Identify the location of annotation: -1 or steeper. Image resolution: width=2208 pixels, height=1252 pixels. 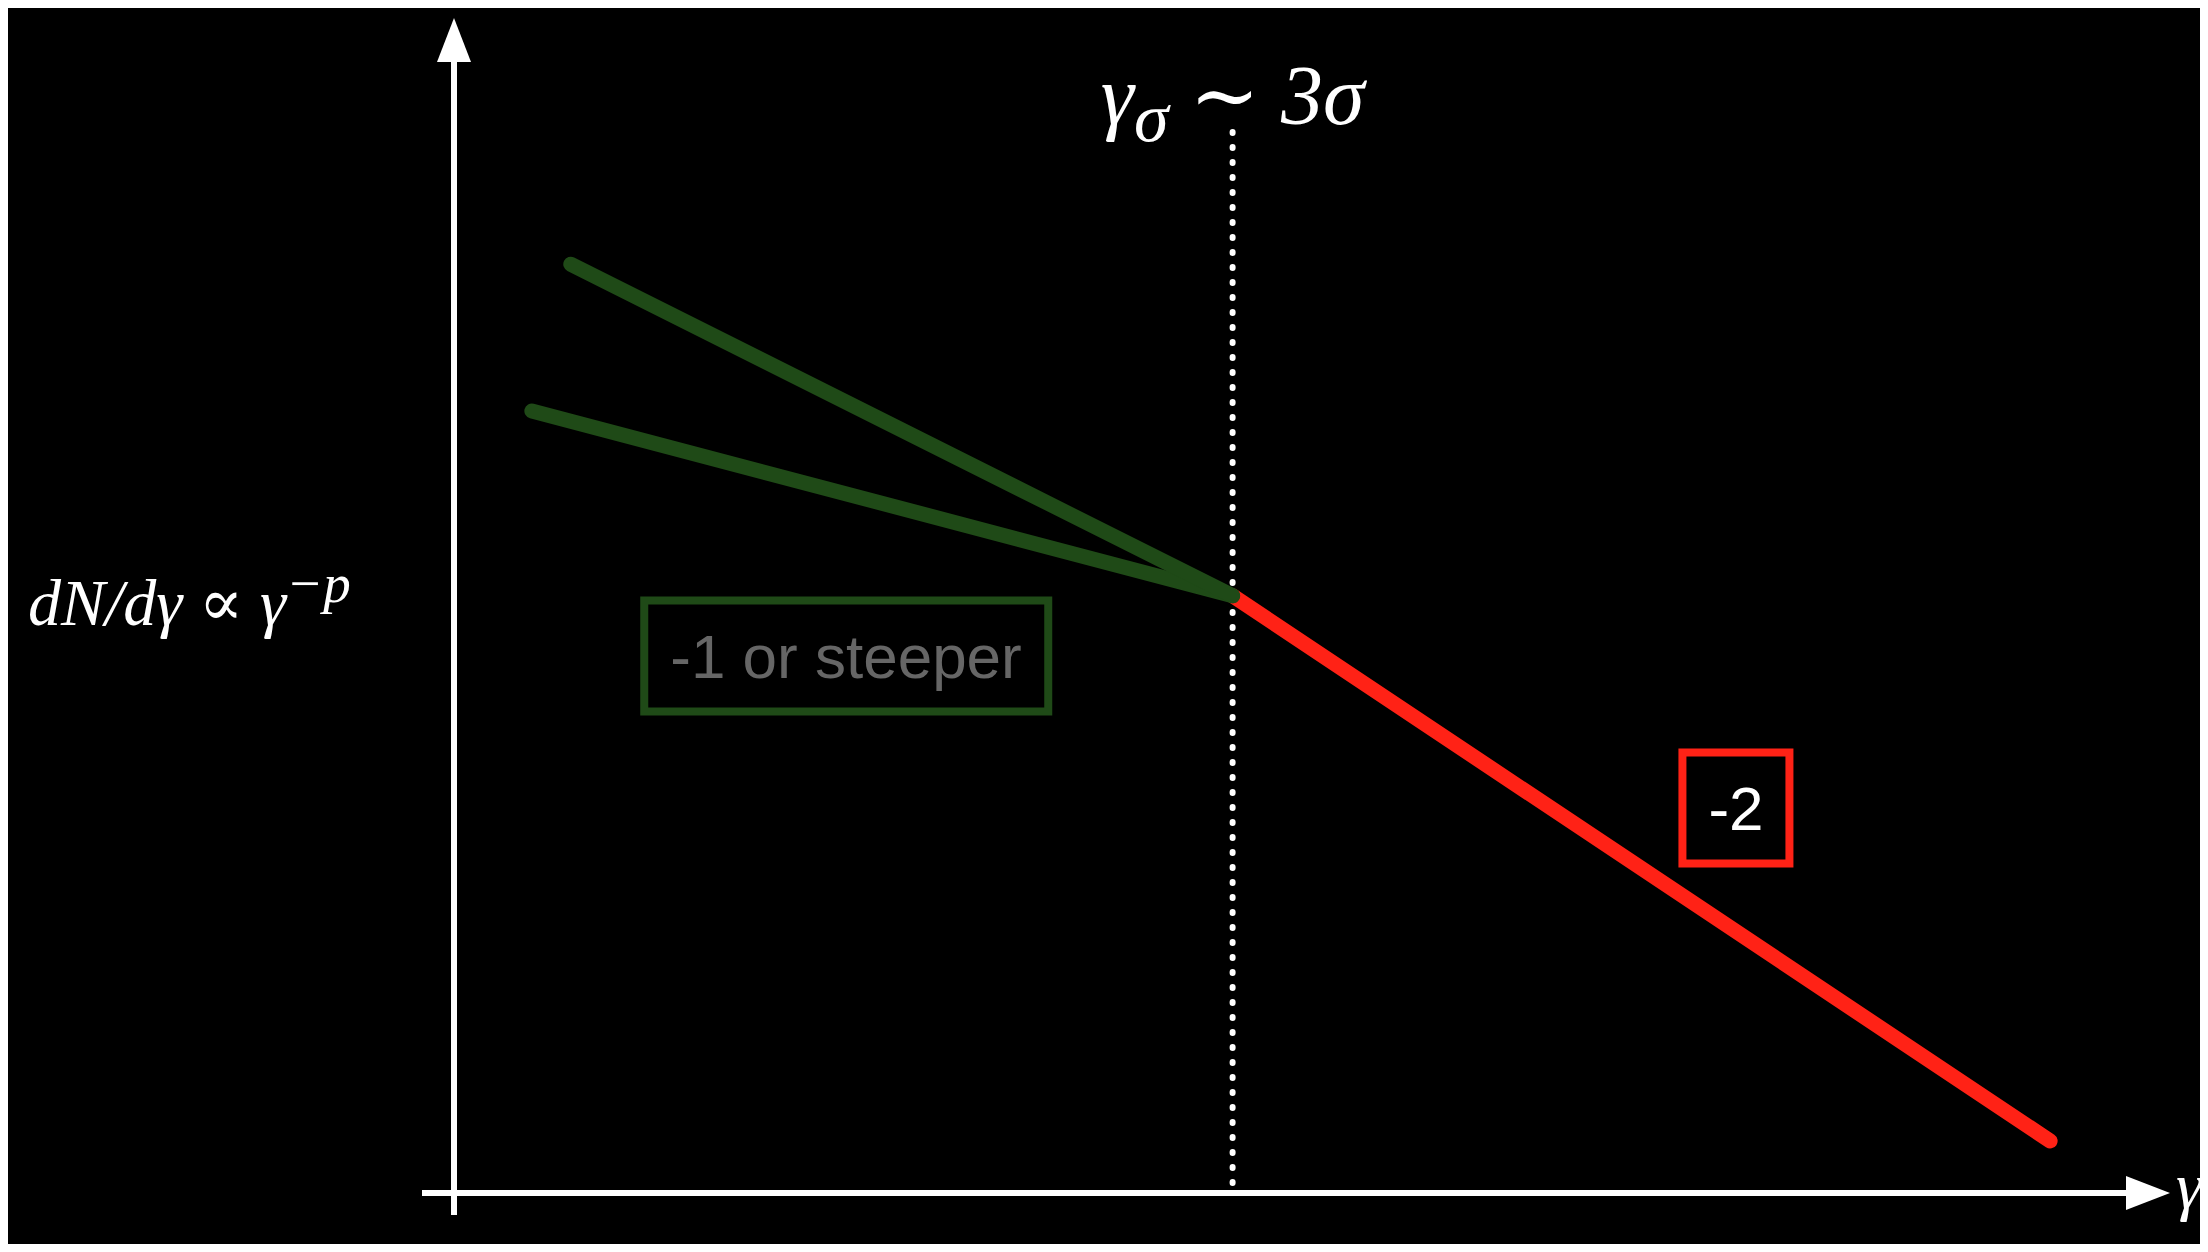
(846, 656).